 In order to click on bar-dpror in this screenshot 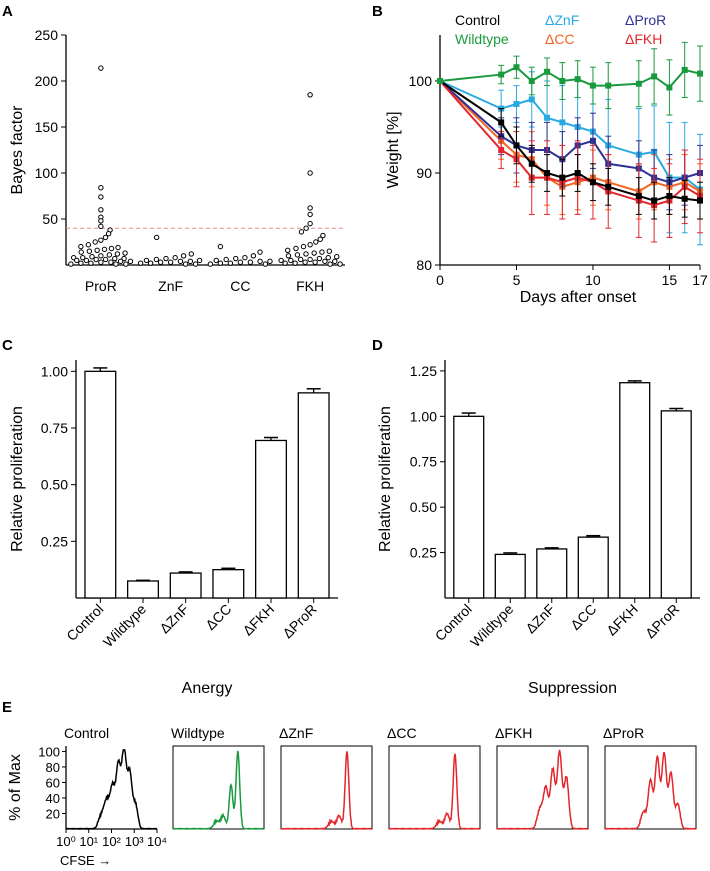, I will do `click(676, 504)`.